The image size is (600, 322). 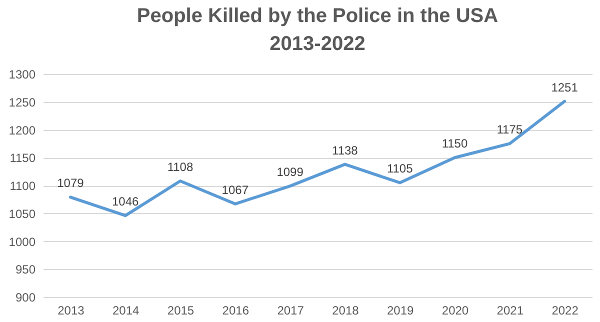 I want to click on y-tick-label: 950, so click(x=25, y=269).